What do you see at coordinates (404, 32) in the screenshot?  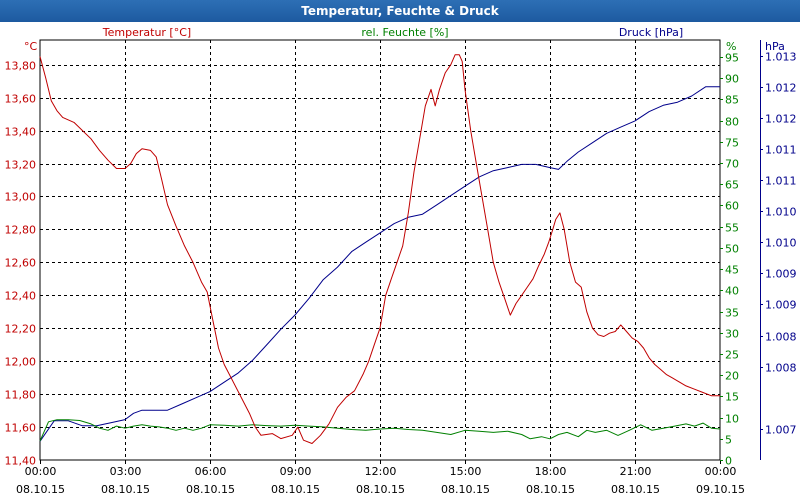 I see `humidity-axis-label: rel. Feuchte [%]` at bounding box center [404, 32].